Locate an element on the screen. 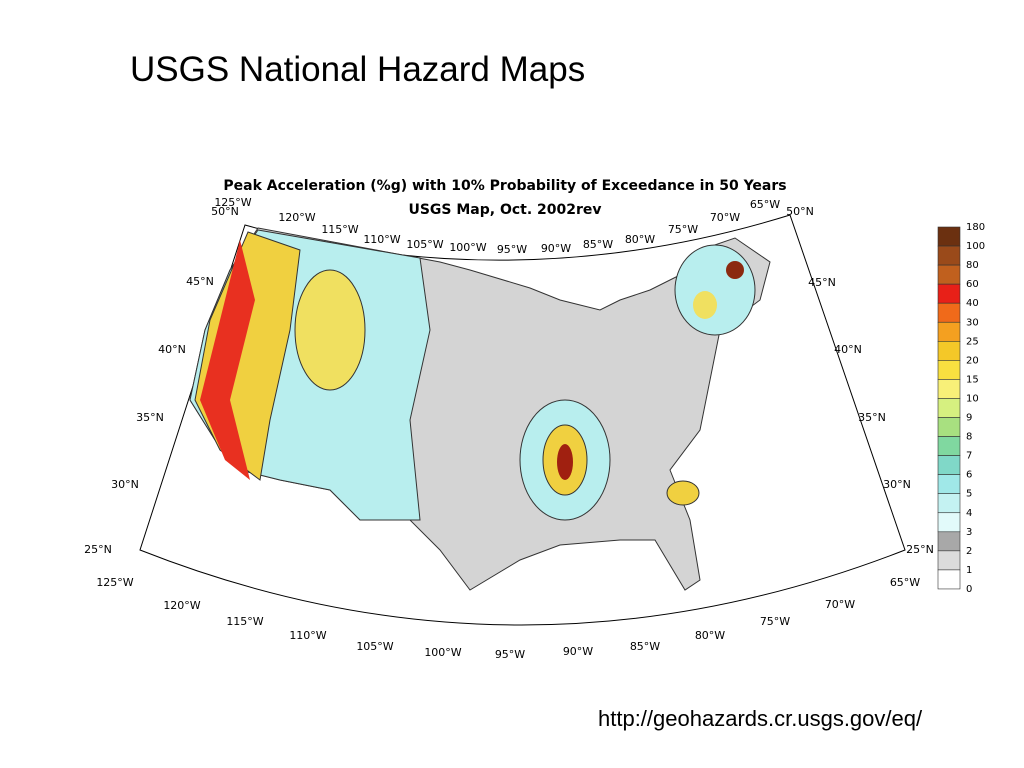 This screenshot has height=768, width=1024. fault-zone is located at coordinates (227, 360).